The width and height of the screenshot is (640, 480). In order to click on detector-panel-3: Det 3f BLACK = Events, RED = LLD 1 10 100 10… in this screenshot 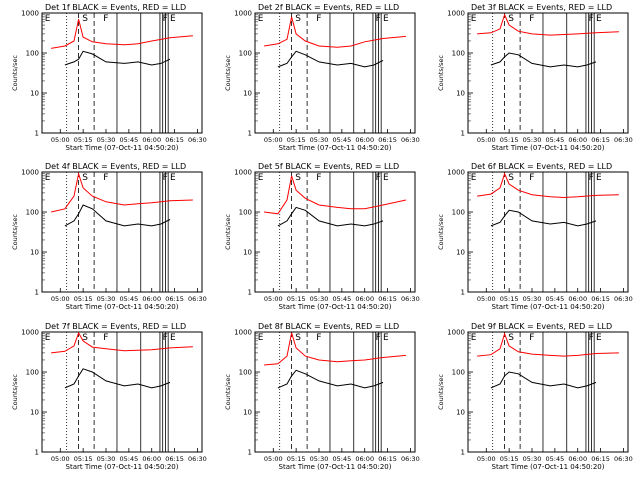, I will do `click(535, 77)`.